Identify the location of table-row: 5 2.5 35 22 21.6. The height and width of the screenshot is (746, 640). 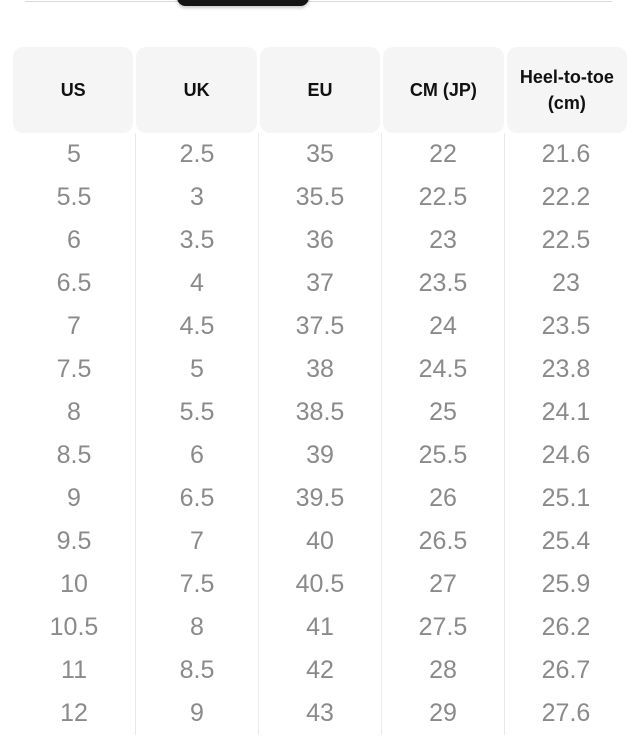
(320, 154).